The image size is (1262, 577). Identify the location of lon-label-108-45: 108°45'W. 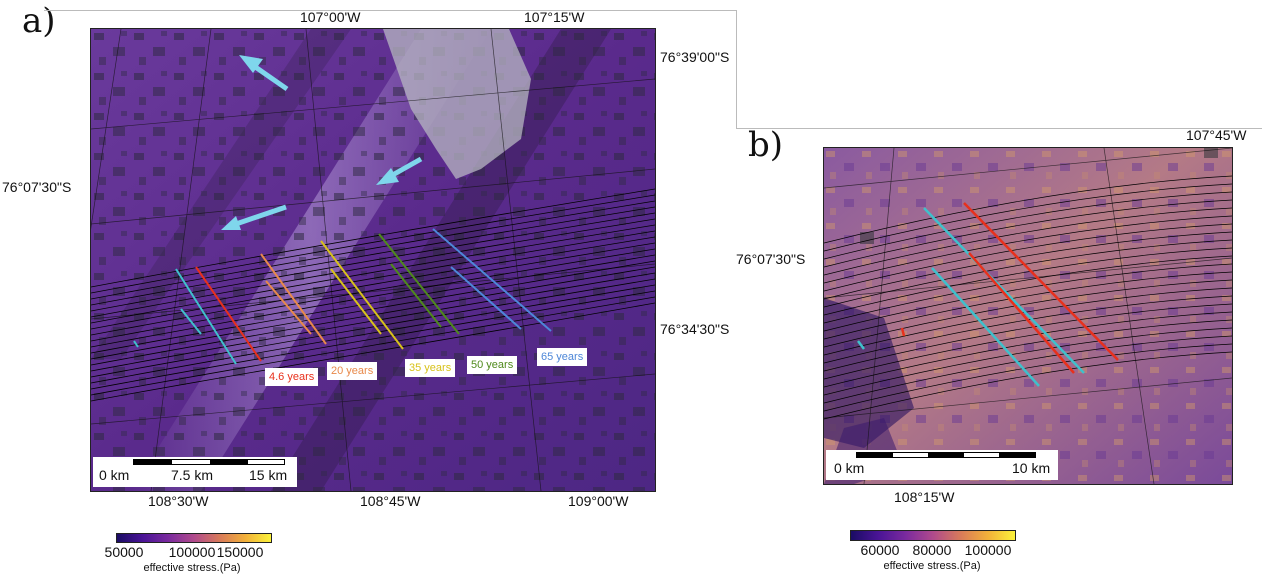
(390, 501).